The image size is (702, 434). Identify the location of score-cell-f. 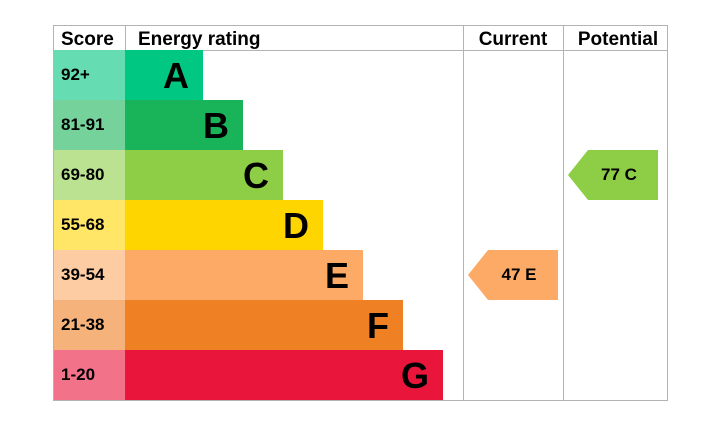
(89, 325).